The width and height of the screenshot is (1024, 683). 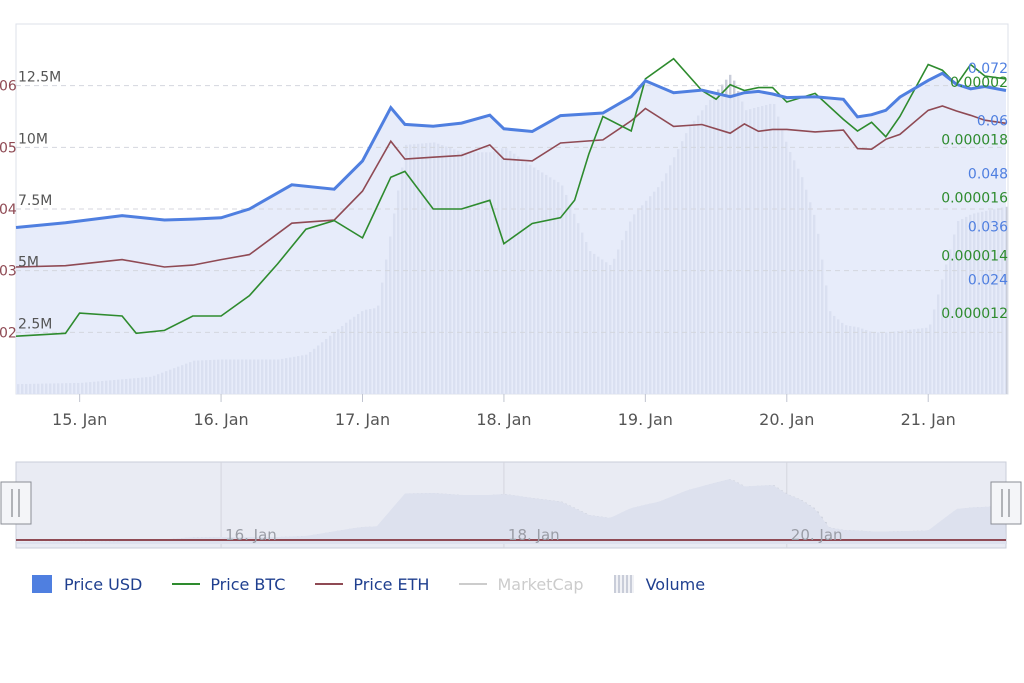 What do you see at coordinates (8, 272) in the screenshot?
I see `eth-axis-tick-label: 03` at bounding box center [8, 272].